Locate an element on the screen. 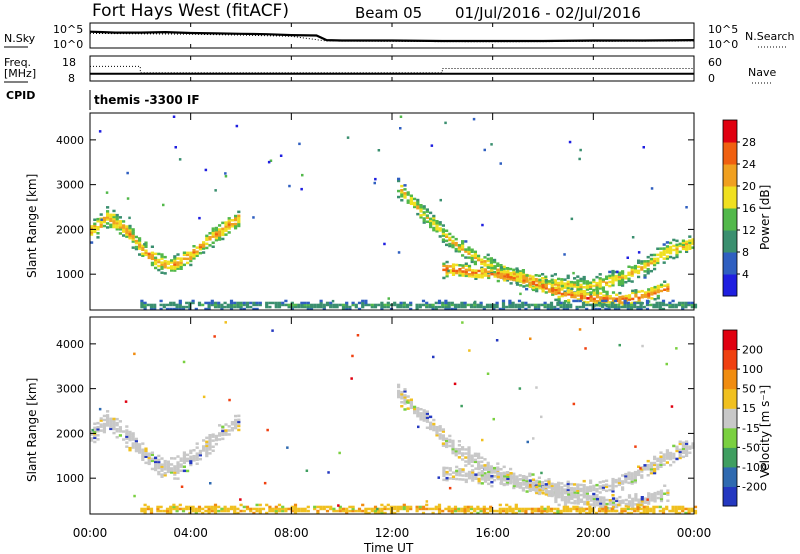 Image resolution: width=800 pixels, height=554 pixels. velocity-colorbar-segment is located at coordinates (730, 379).